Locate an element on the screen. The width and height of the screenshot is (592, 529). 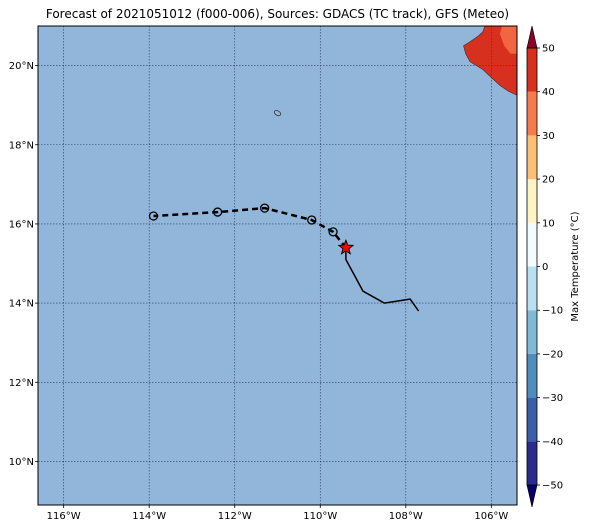
lon-tick-label: 110°W is located at coordinates (320, 516).